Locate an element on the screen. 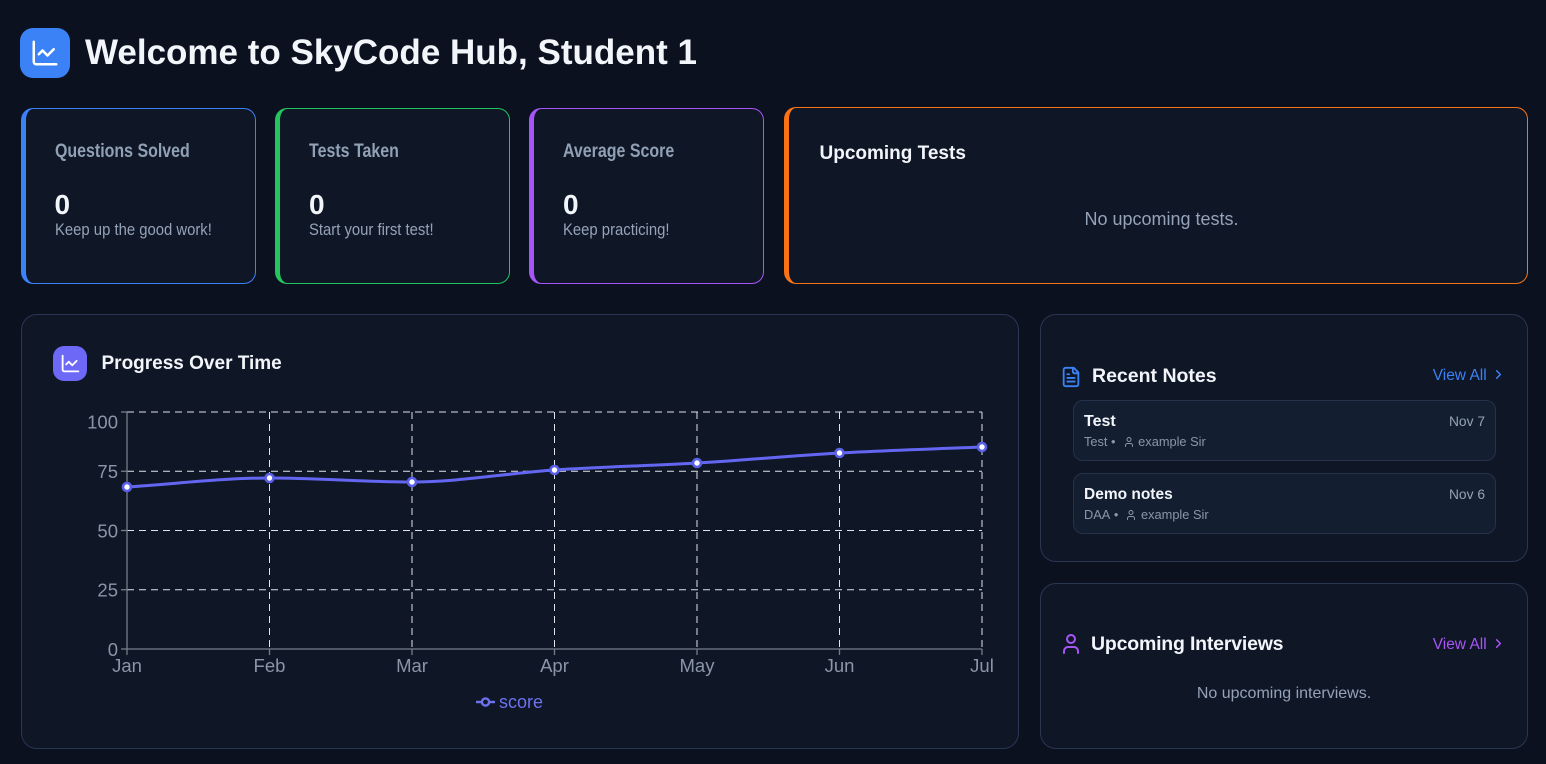 The width and height of the screenshot is (1546, 764). svg-text: Jan is located at coordinates (127, 665).